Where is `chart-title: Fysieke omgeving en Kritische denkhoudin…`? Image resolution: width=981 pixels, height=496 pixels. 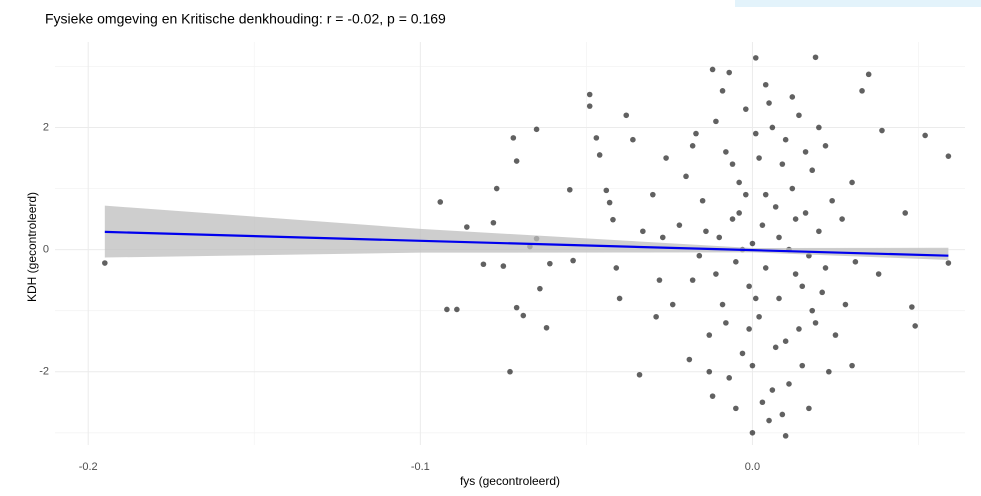 chart-title: Fysieke omgeving en Kritische denkhoudin… is located at coordinates (245, 19).